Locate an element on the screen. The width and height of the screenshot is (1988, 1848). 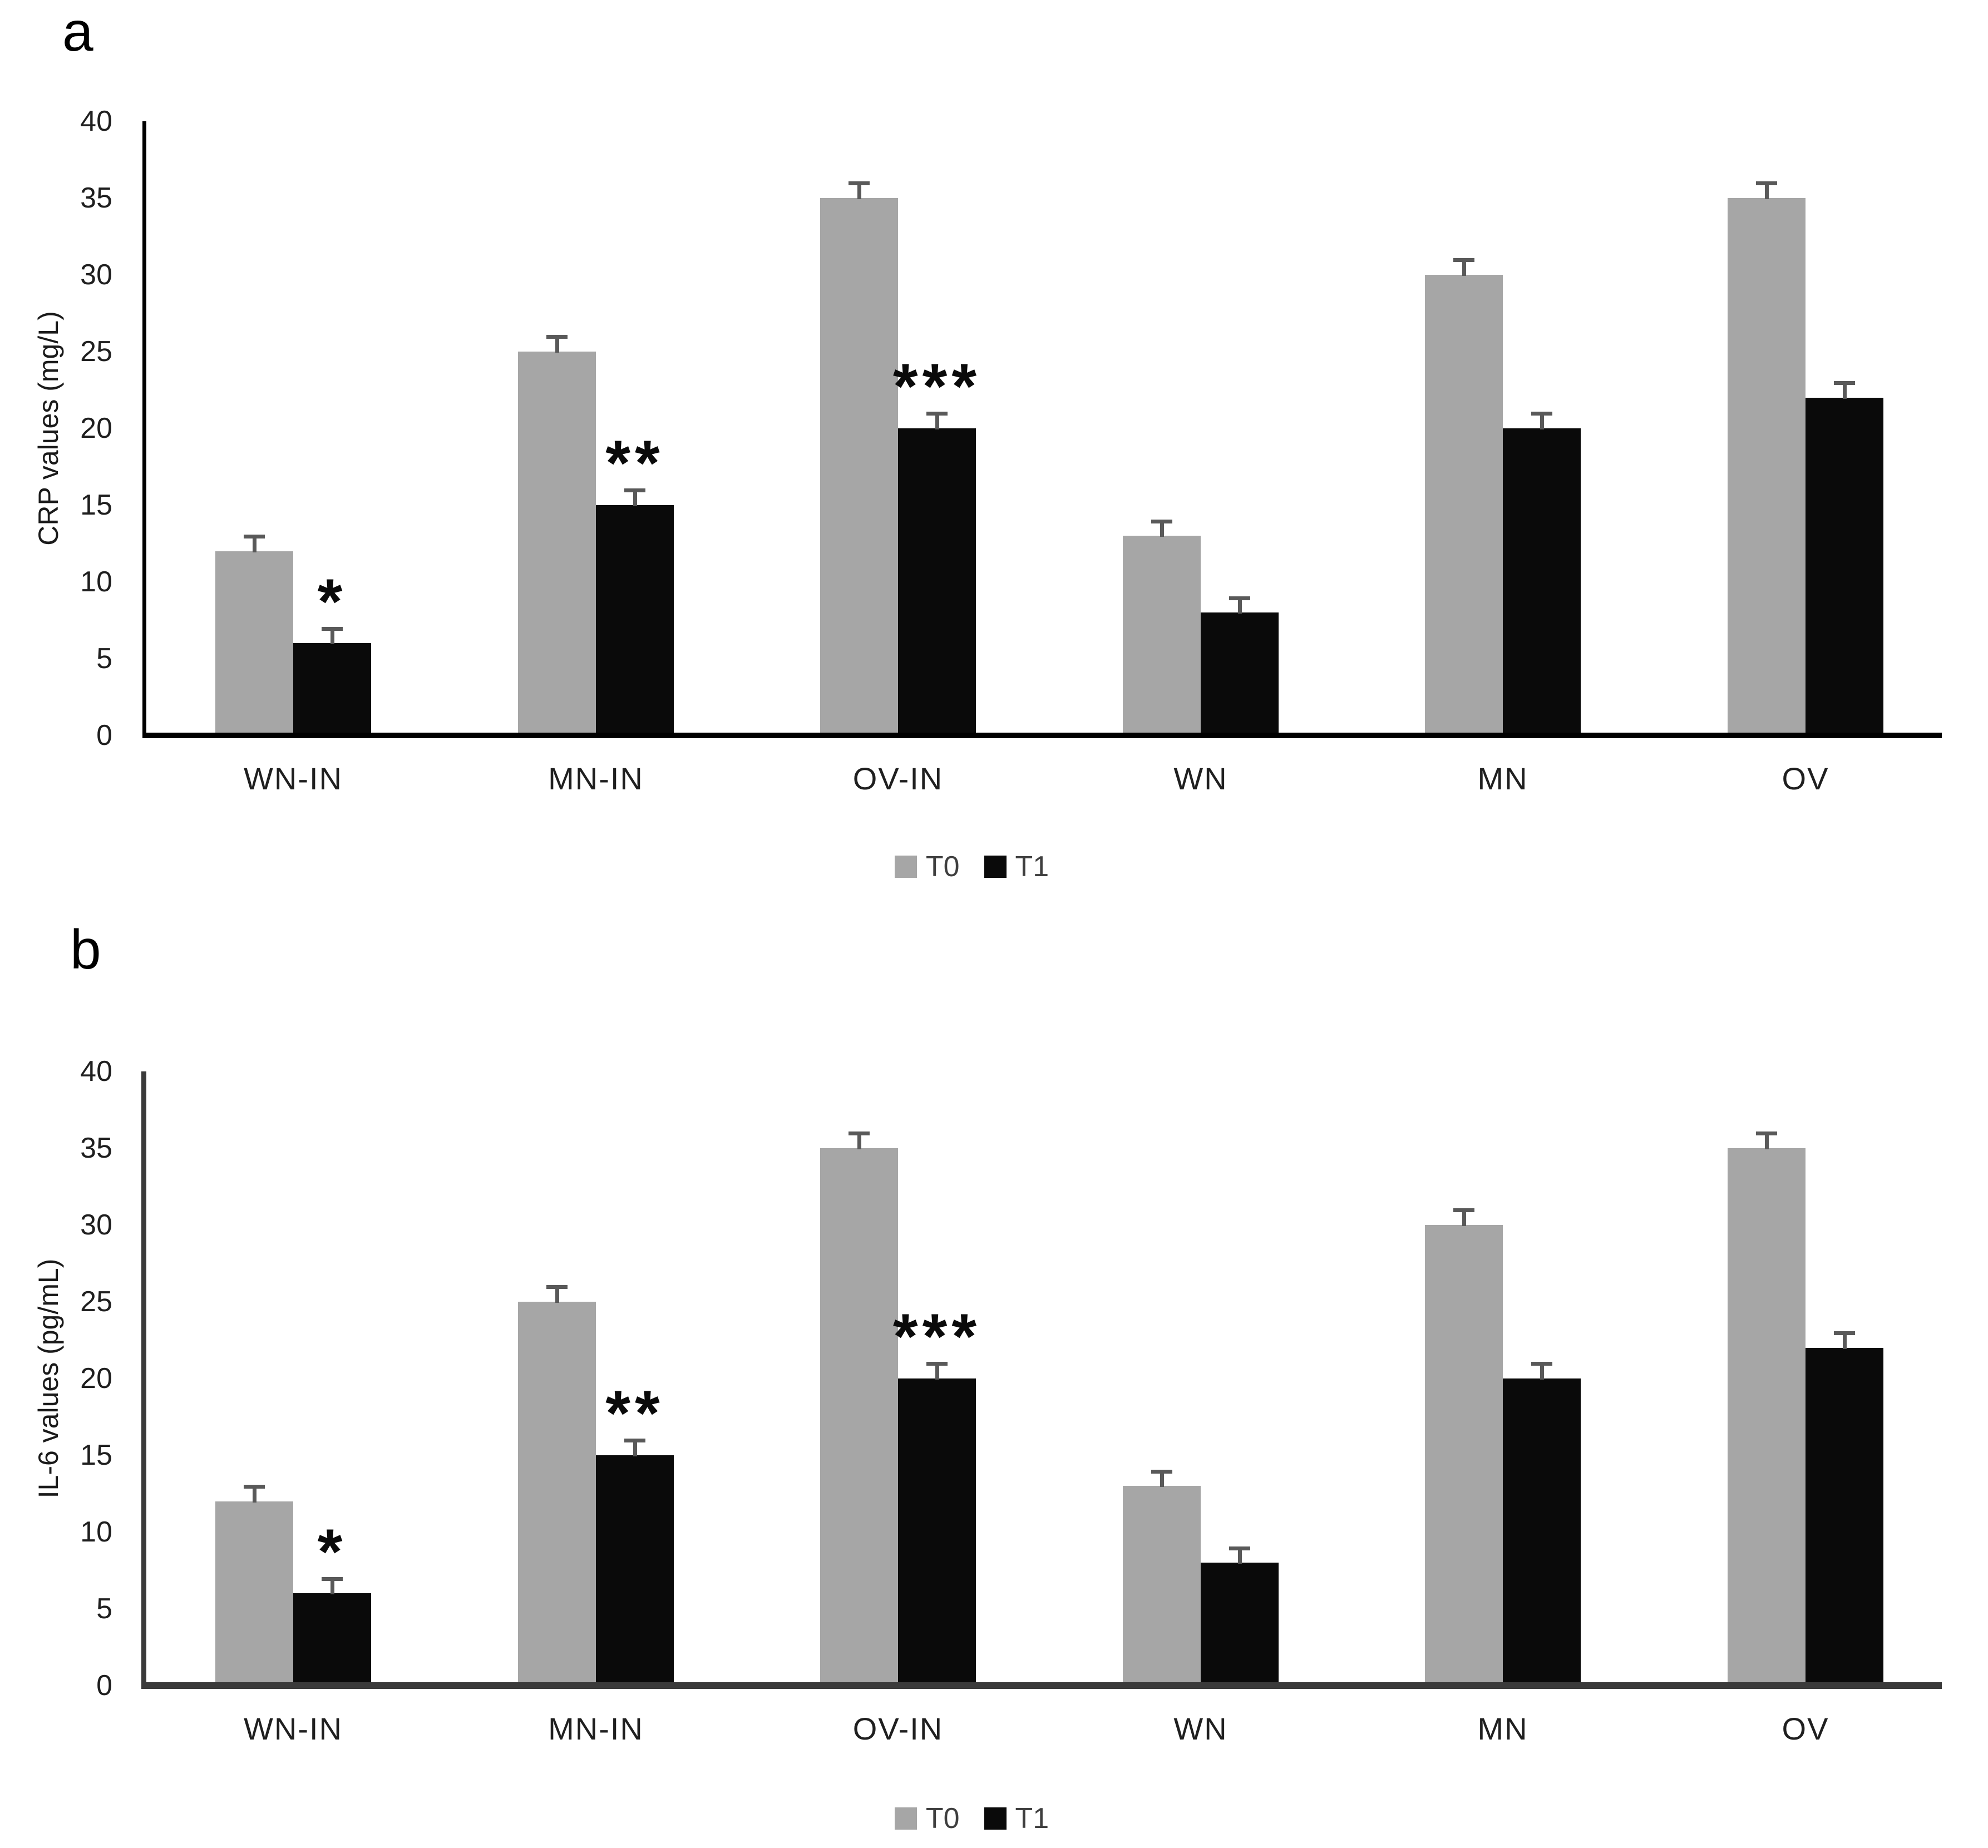
bar-t0-ov-in is located at coordinates (859, 1417).